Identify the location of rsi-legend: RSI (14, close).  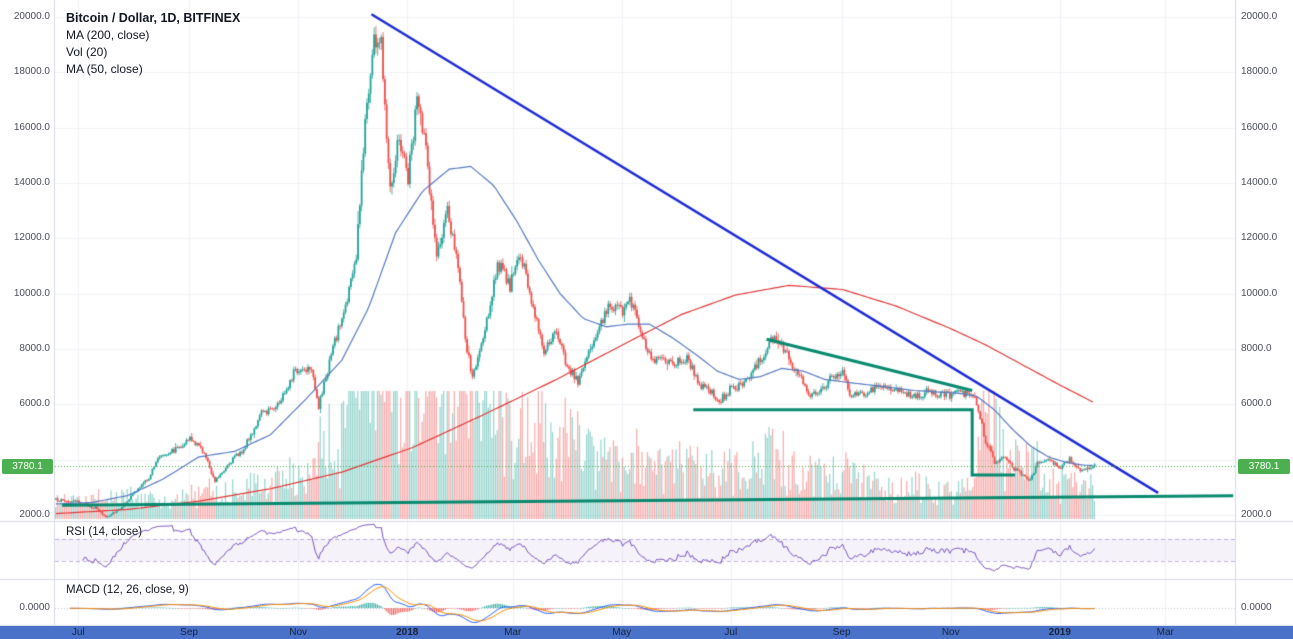
(104, 532).